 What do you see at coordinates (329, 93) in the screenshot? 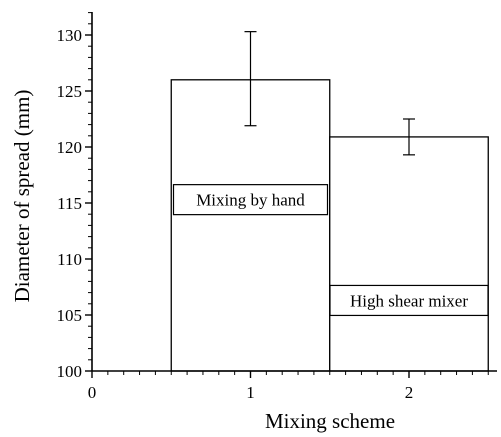
I see `error-bars-layer` at bounding box center [329, 93].